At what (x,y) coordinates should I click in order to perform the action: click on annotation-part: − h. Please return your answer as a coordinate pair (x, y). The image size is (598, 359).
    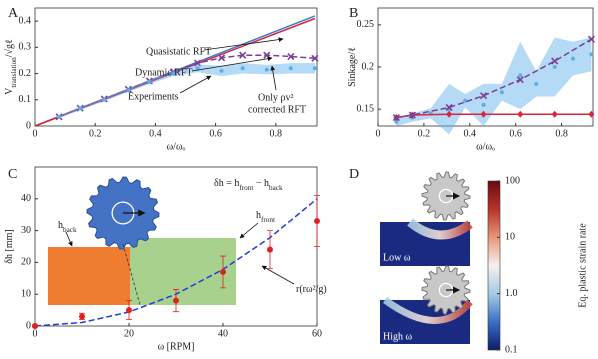
    Looking at the image, I should click on (261, 183).